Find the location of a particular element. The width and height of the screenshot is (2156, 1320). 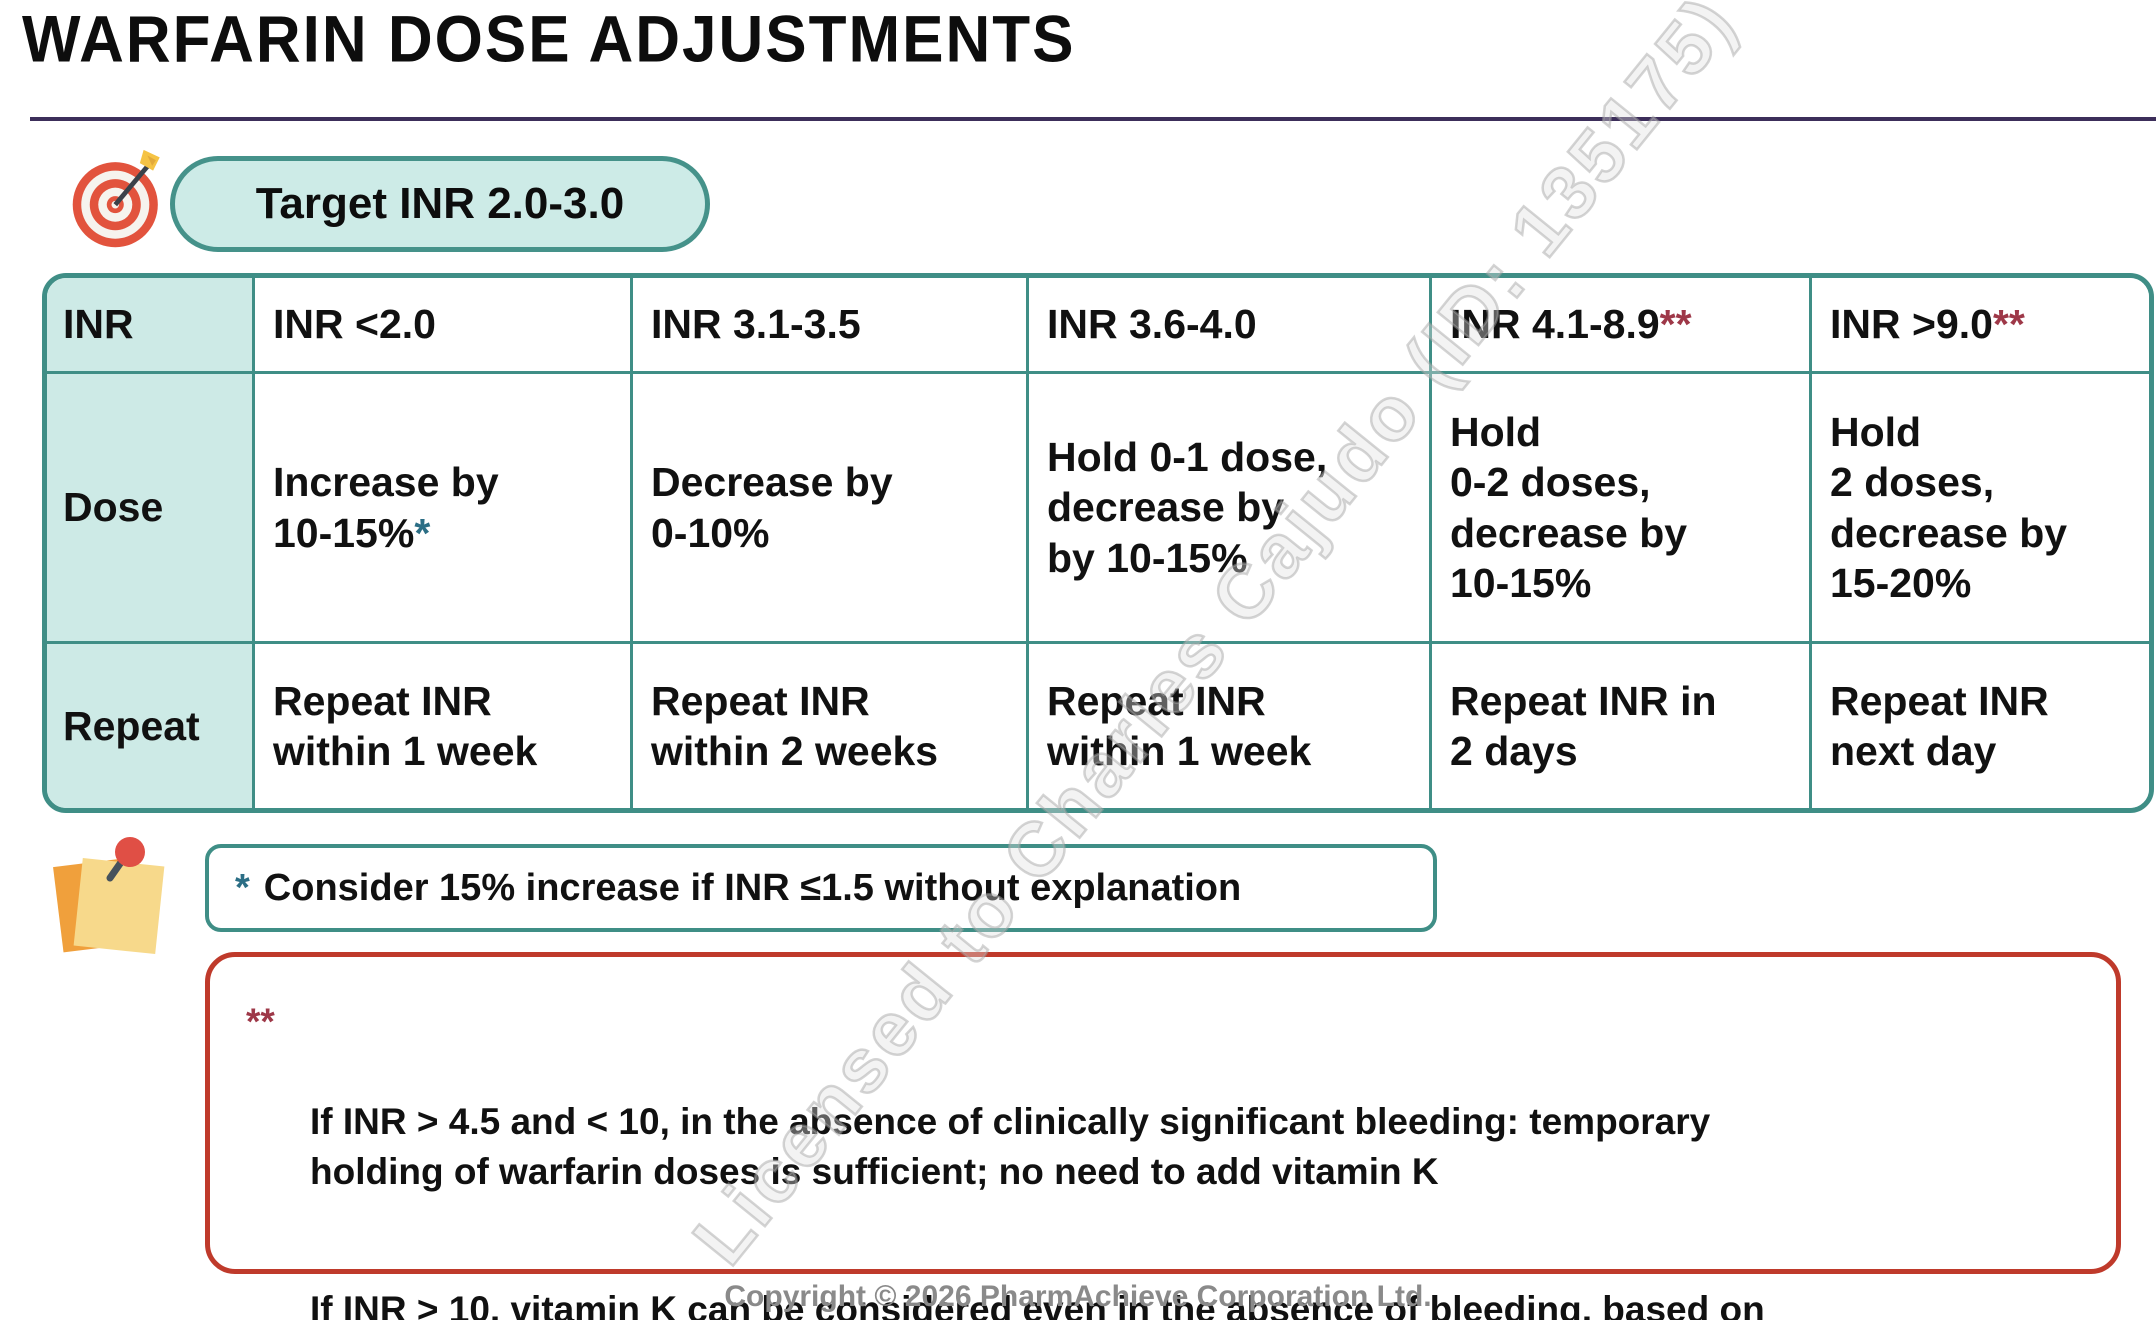

table-dose-cell: Hold 0-1 dose, decrease by by 10-15% is located at coordinates (1230, 509).